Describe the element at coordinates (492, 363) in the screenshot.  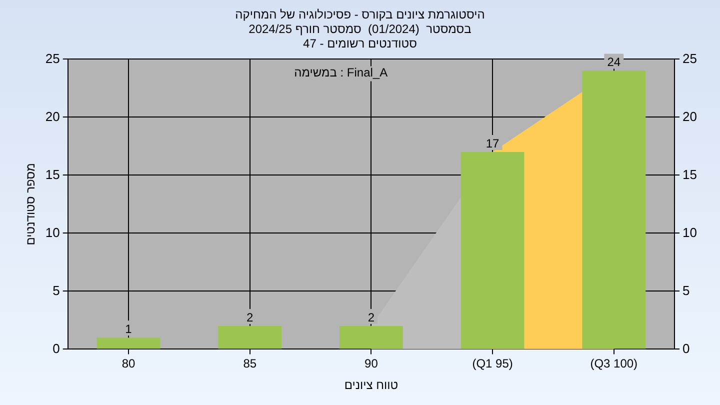
I see `x-tick-label: (Q1 95)` at that location.